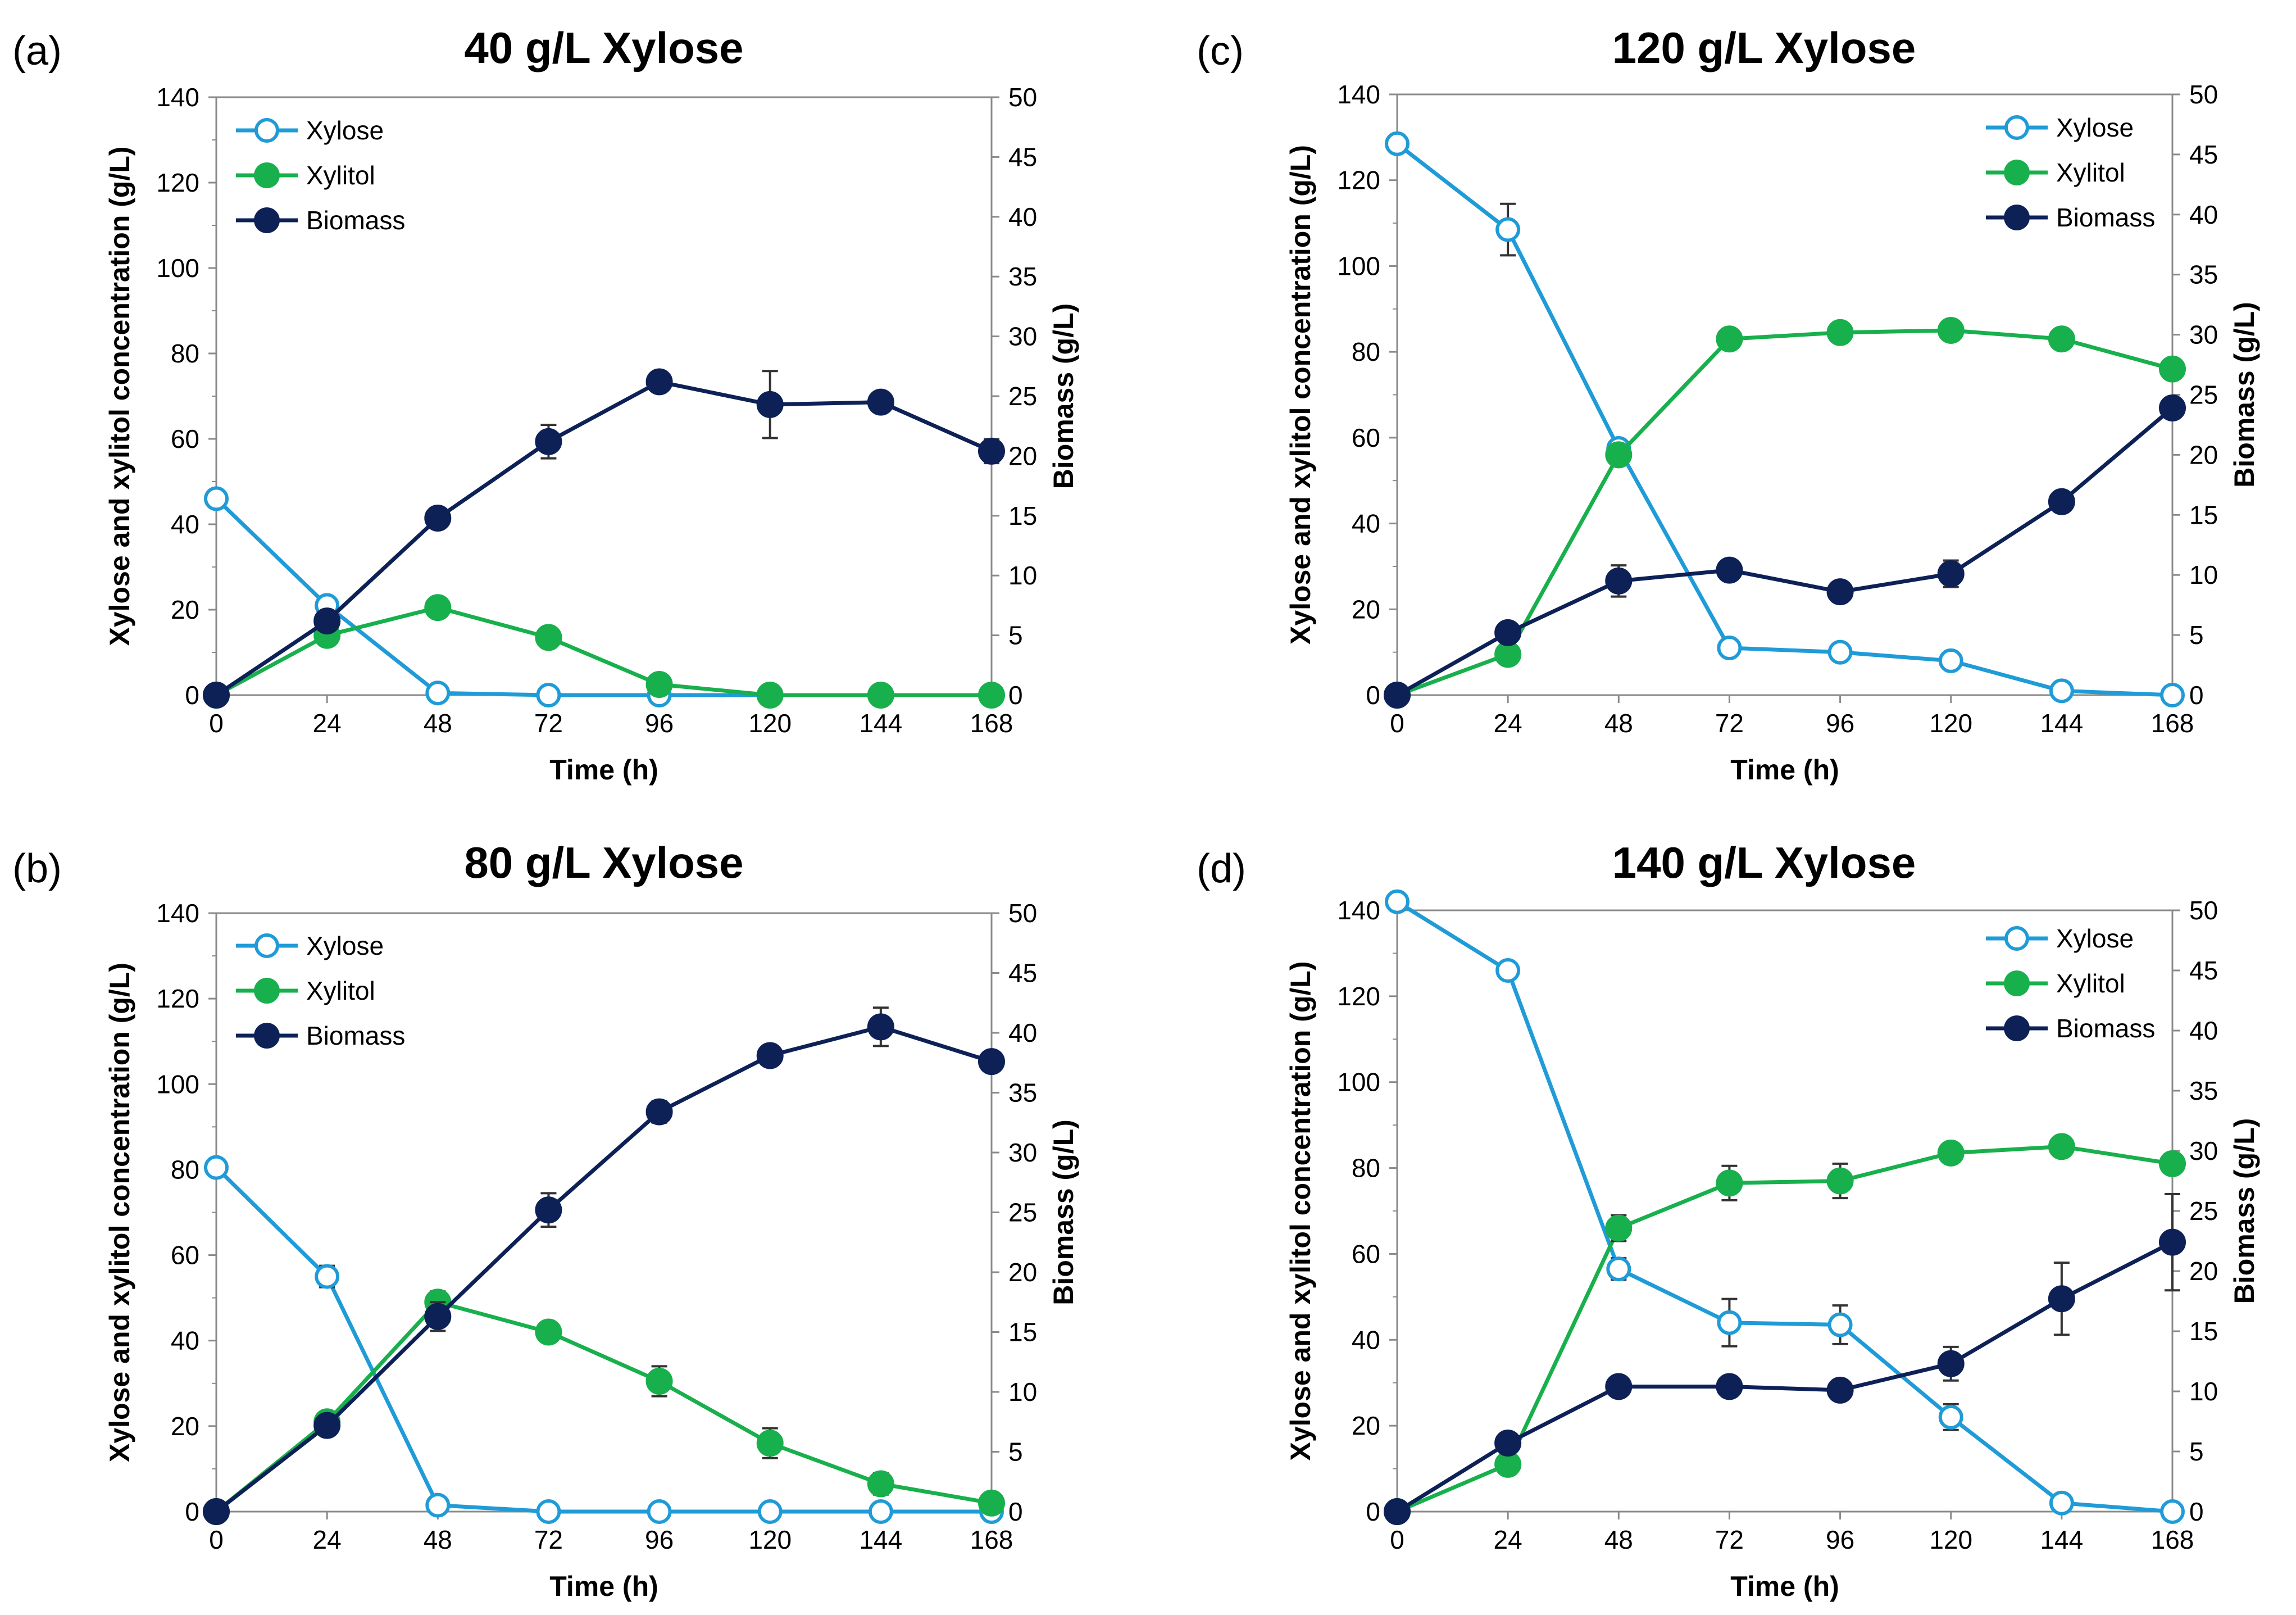 This screenshot has width=2296, height=1615. Describe the element at coordinates (1366, 351) in the screenshot. I see `y-tick-label: 80` at that location.